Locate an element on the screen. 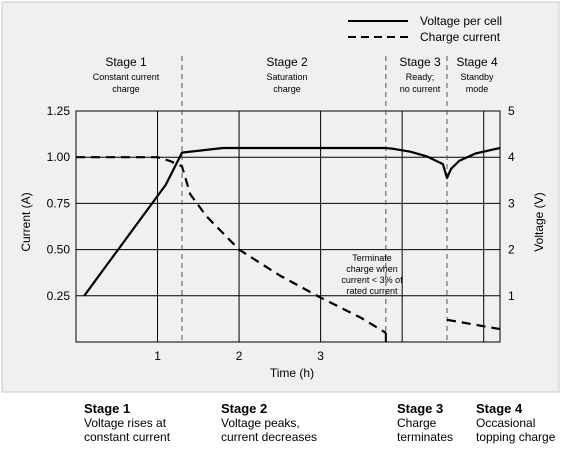 The image size is (563, 449). annotation-line-3: current < 3% of is located at coordinates (372, 280).